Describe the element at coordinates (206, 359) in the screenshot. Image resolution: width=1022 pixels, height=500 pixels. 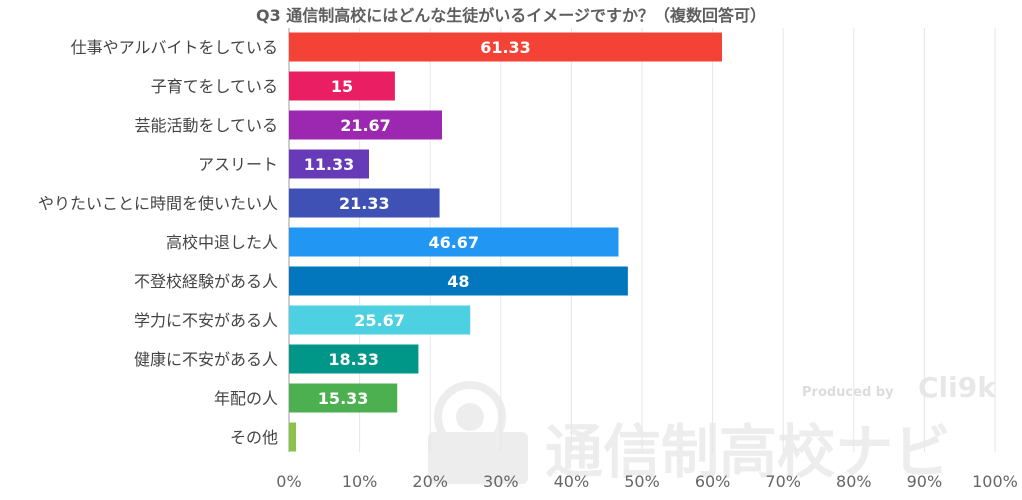
I see `category-label: 健康に不安がある人` at that location.